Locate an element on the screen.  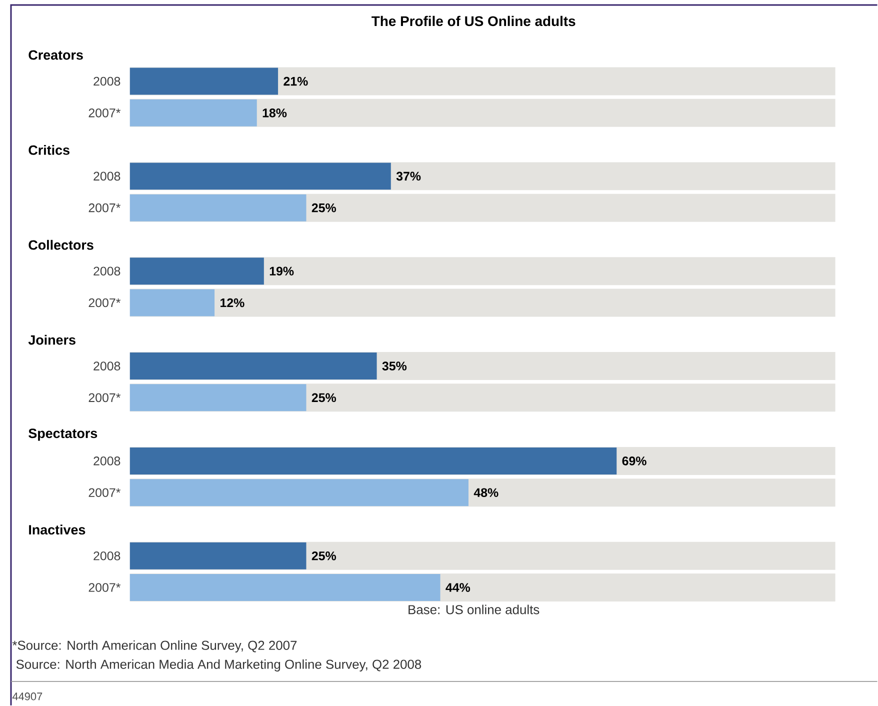
y-tick-label: Inactives is located at coordinates (57, 529).